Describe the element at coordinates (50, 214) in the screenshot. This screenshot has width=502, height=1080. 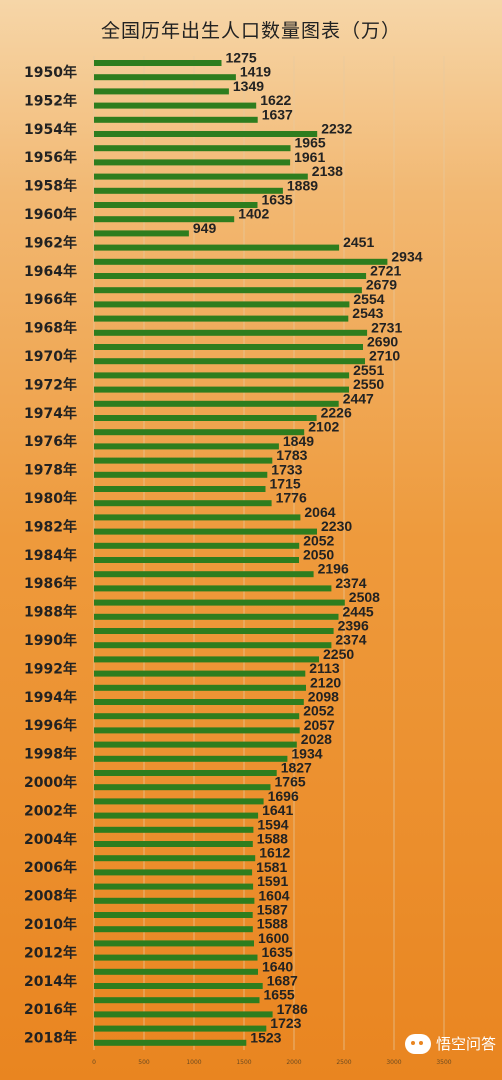
I see `y-tick-label: 1960年` at that location.